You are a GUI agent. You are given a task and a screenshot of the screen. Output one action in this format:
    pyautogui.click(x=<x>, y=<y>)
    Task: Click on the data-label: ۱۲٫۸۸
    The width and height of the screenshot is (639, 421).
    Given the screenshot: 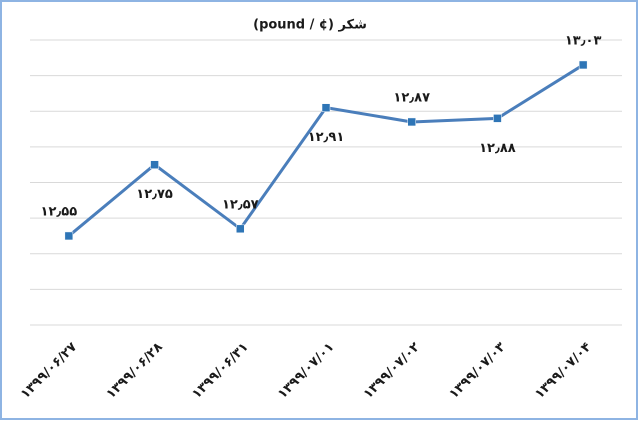 What is the action you would take?
    pyautogui.click(x=497, y=148)
    